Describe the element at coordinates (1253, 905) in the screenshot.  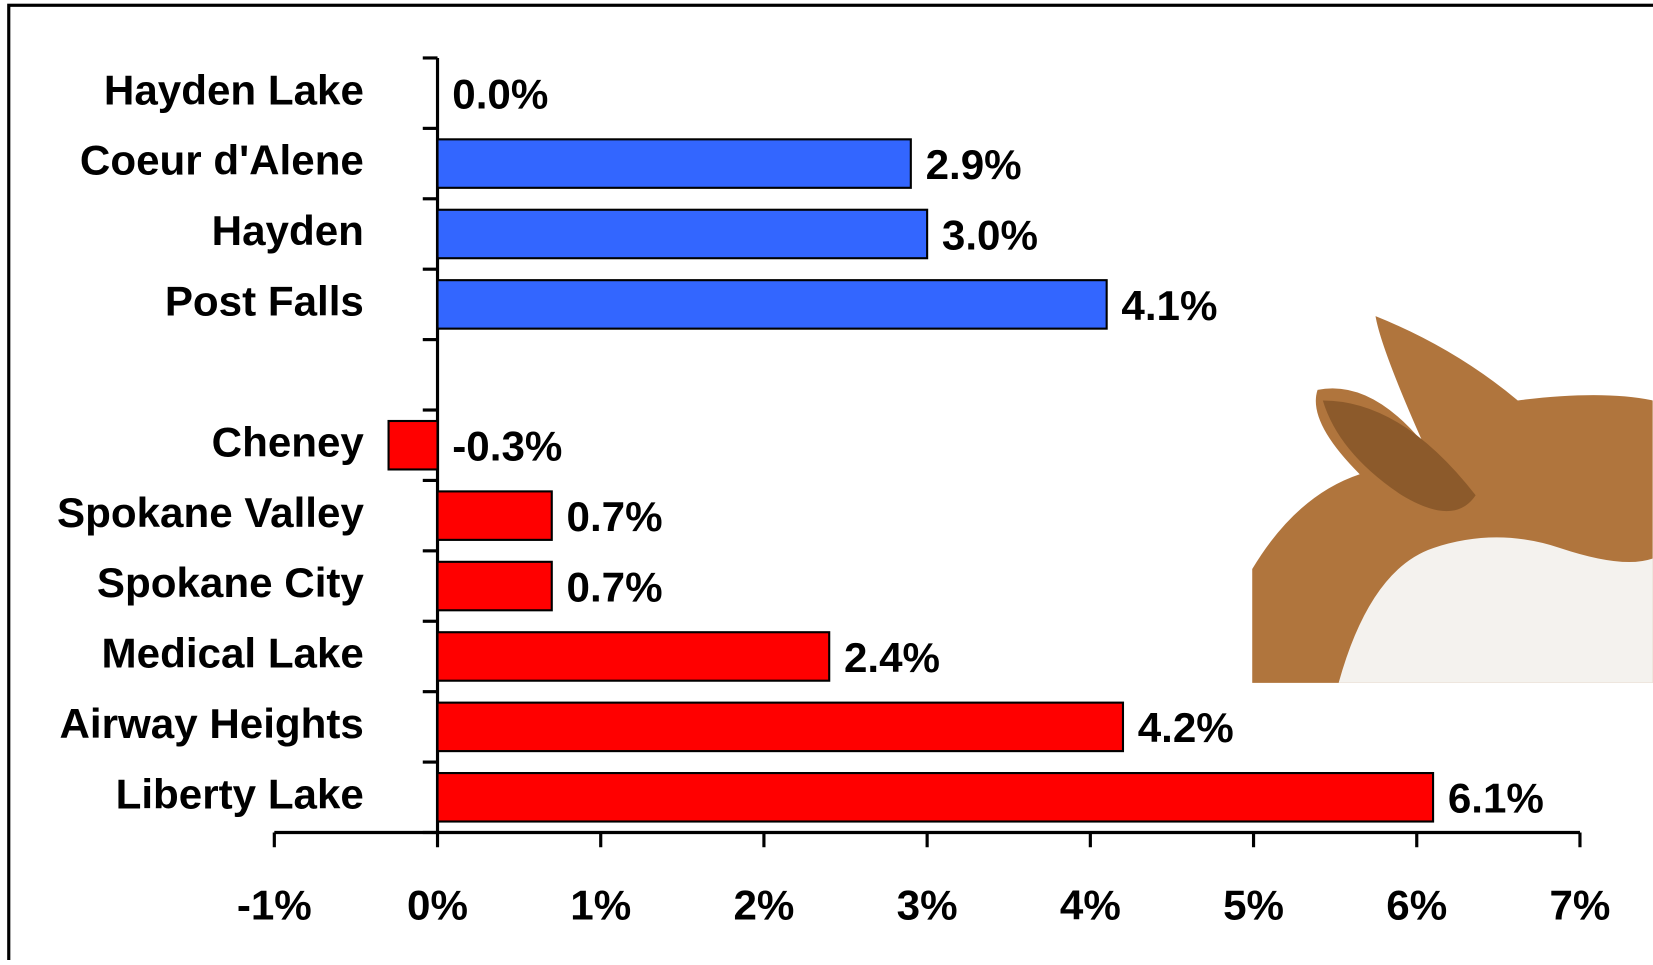
I see `x-tick-label: 5%` at that location.